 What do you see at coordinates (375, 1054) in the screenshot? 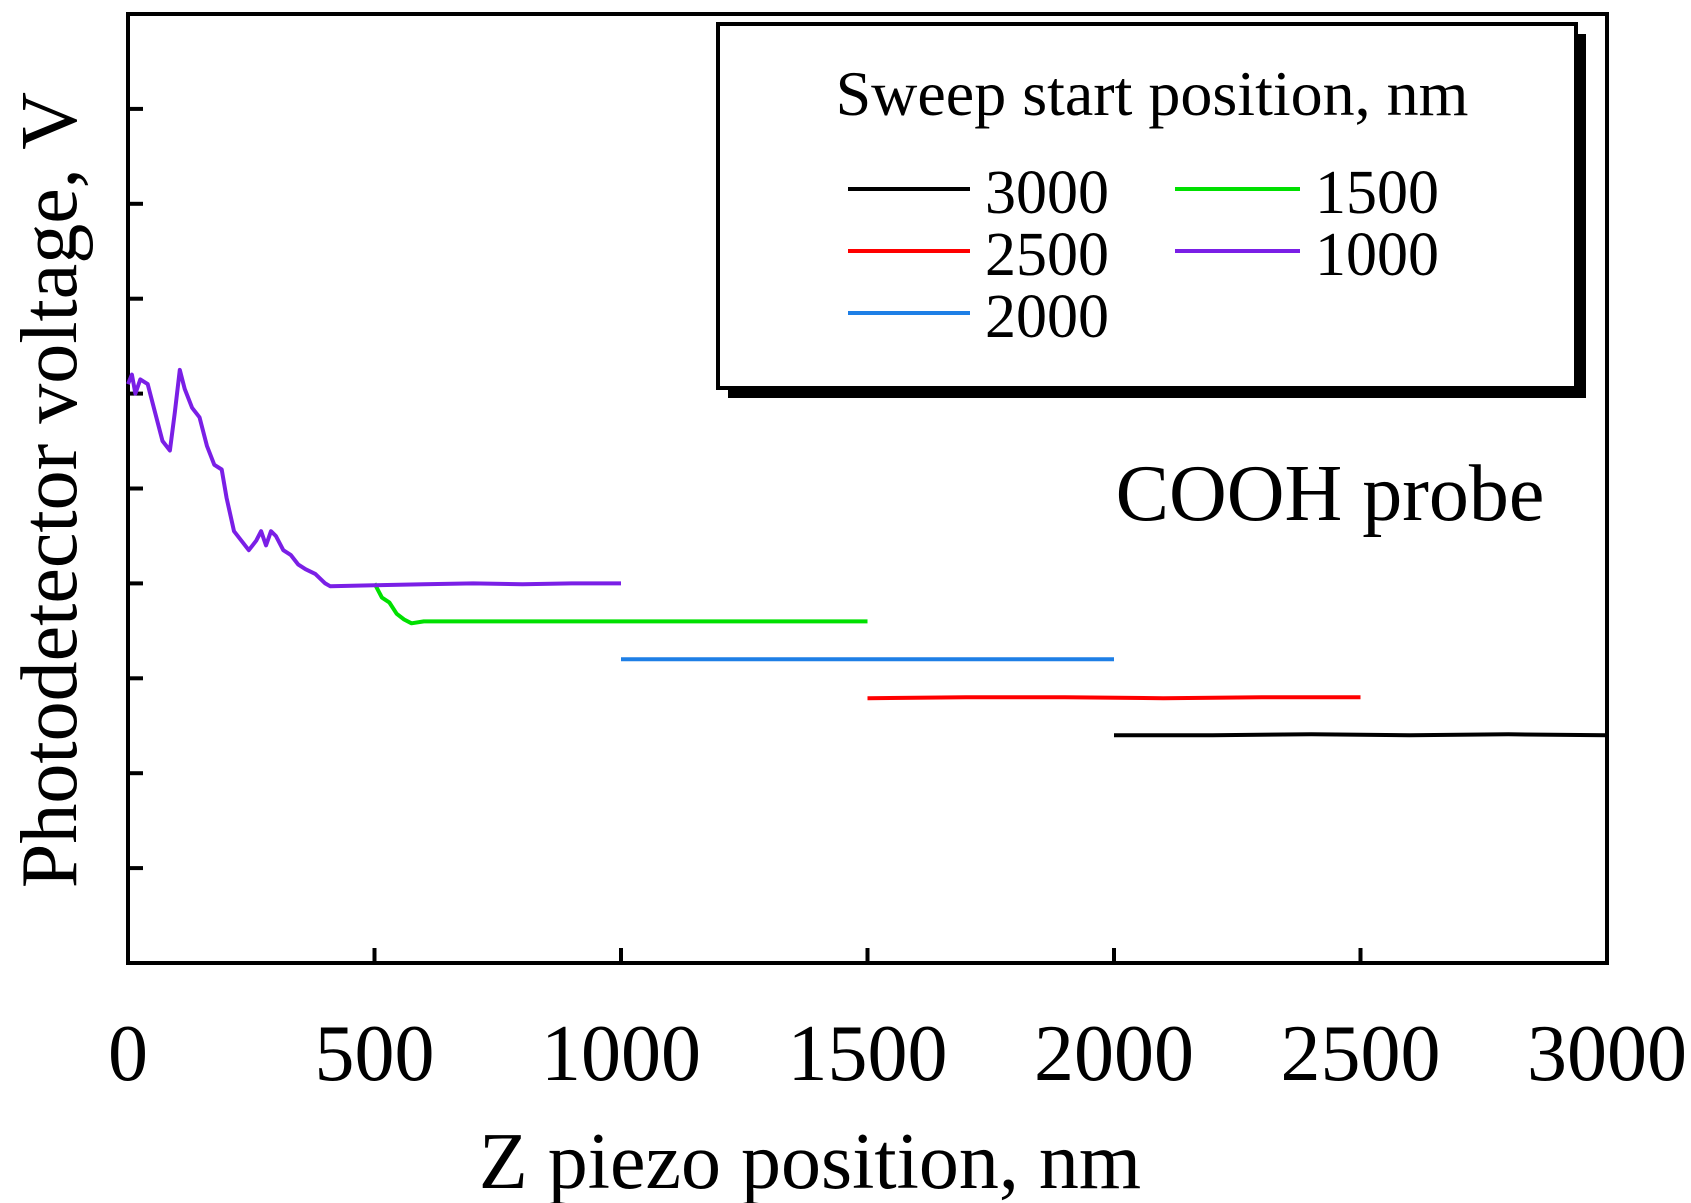
I see `x-tick-label-1: 500` at bounding box center [375, 1054].